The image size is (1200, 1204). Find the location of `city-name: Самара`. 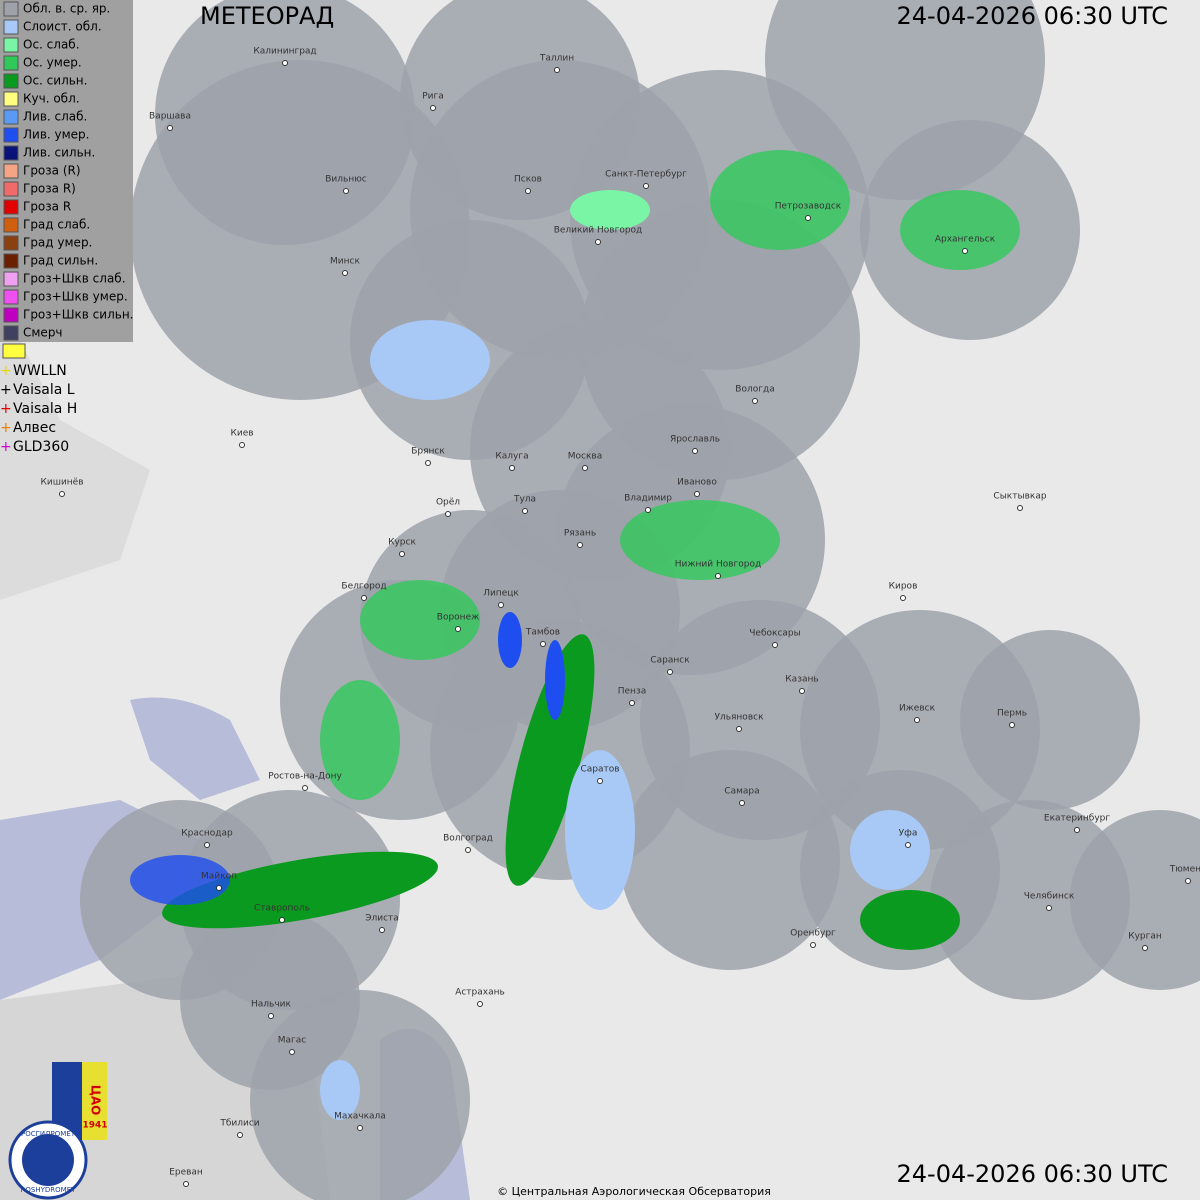

city-name: Самара is located at coordinates (741, 792).